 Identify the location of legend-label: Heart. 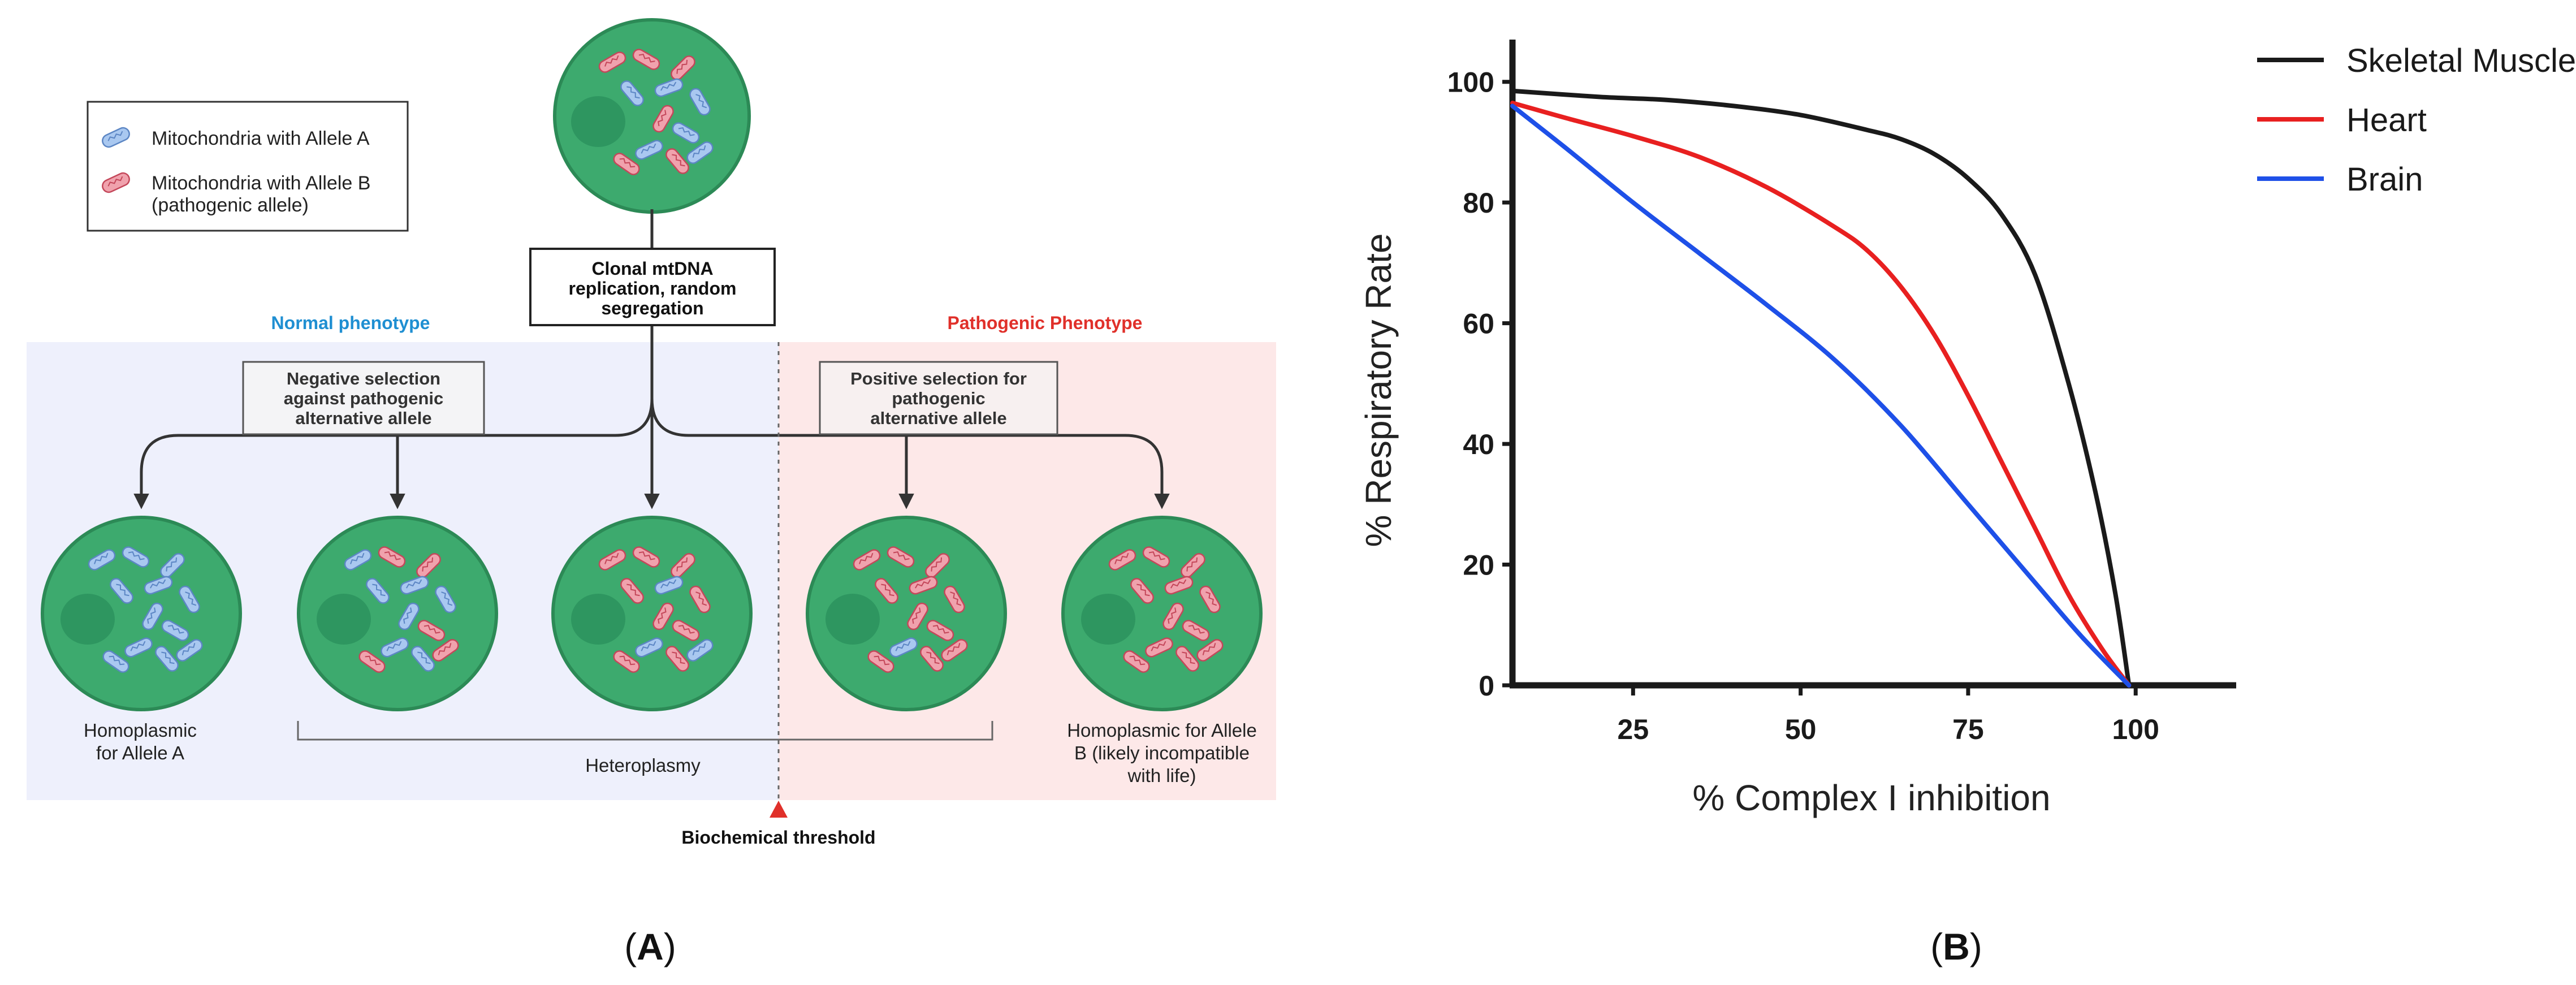
(2386, 120).